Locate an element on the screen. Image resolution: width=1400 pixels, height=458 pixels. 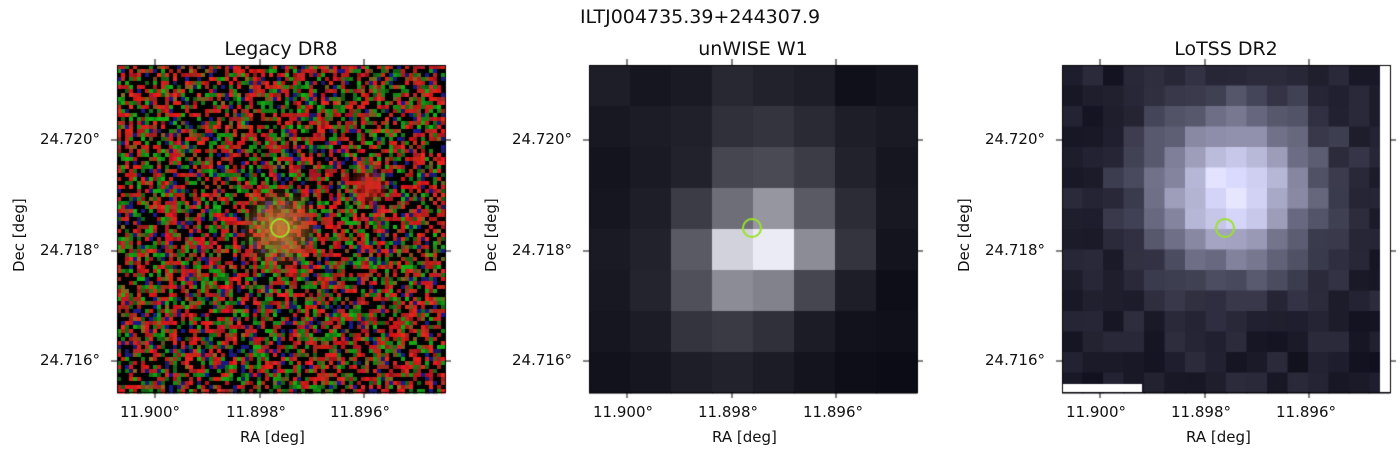
panel-title-lotss: LoTSS DR2 is located at coordinates (1226, 49).